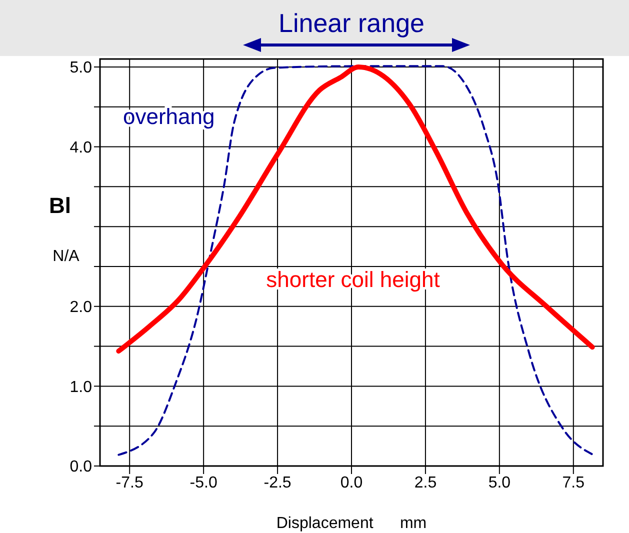 This screenshot has height=533, width=629. I want to click on y-tick-label: 2.0, so click(81, 307).